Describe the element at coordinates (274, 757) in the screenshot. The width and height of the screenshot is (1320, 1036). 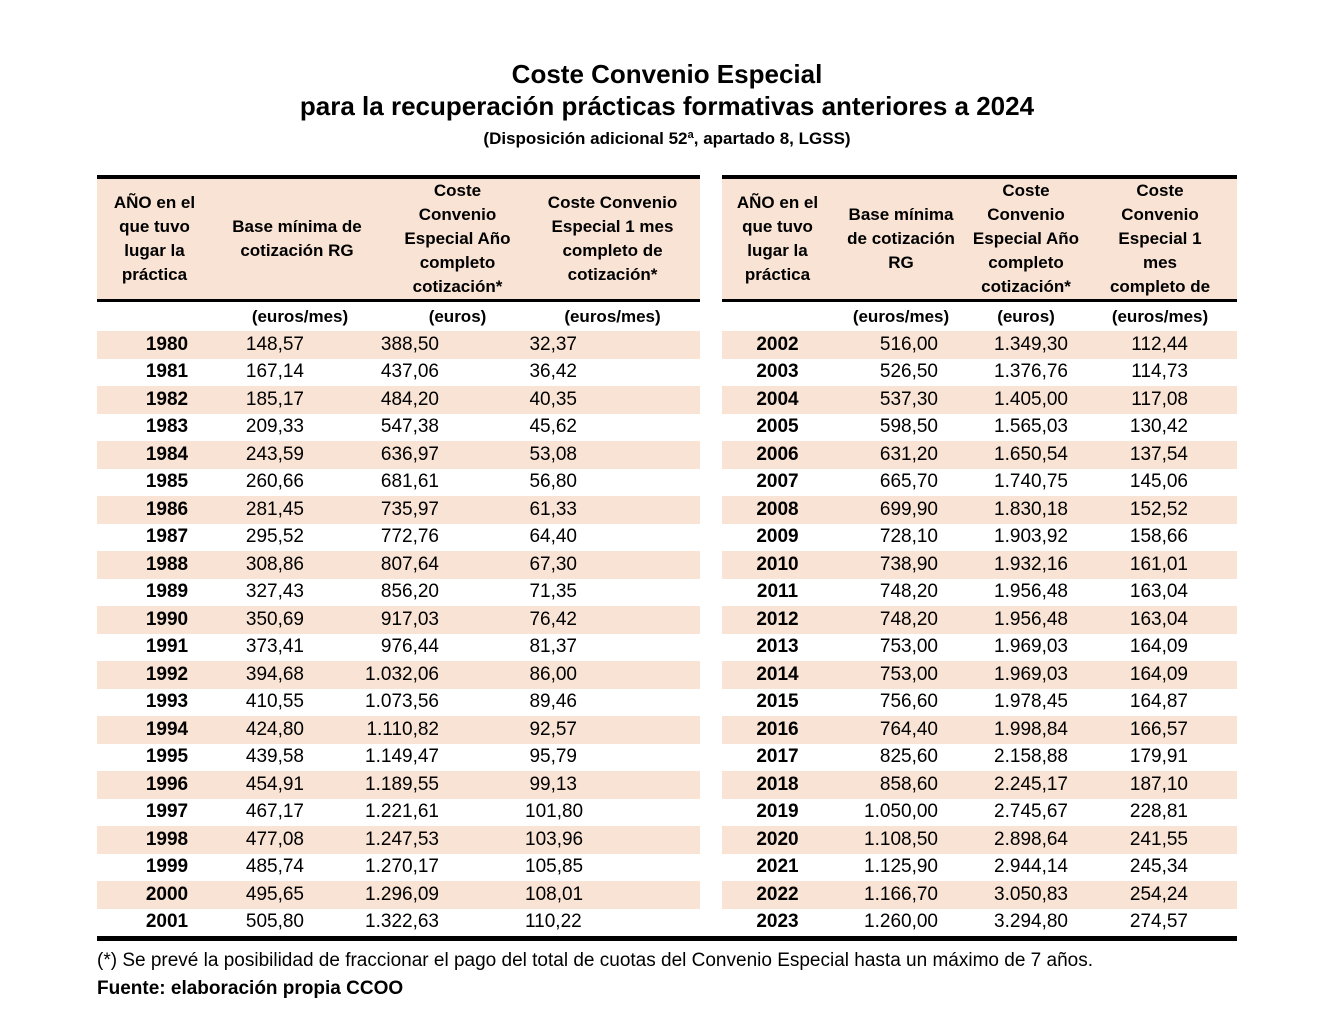
I see `value-cell: 439,58` at that location.